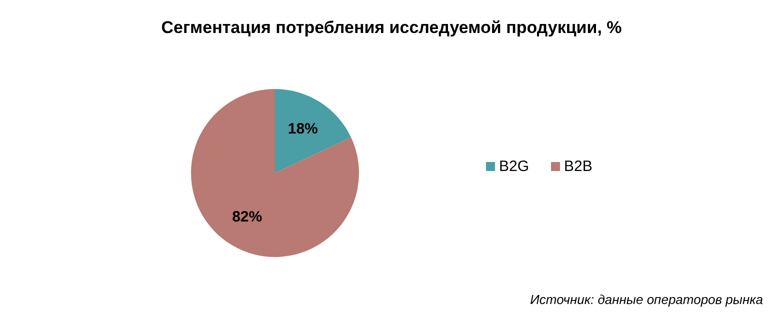 The width and height of the screenshot is (783, 323). What do you see at coordinates (391, 28) in the screenshot?
I see `chart-title: Сегментация потребления исследуемой продукции, %` at bounding box center [391, 28].